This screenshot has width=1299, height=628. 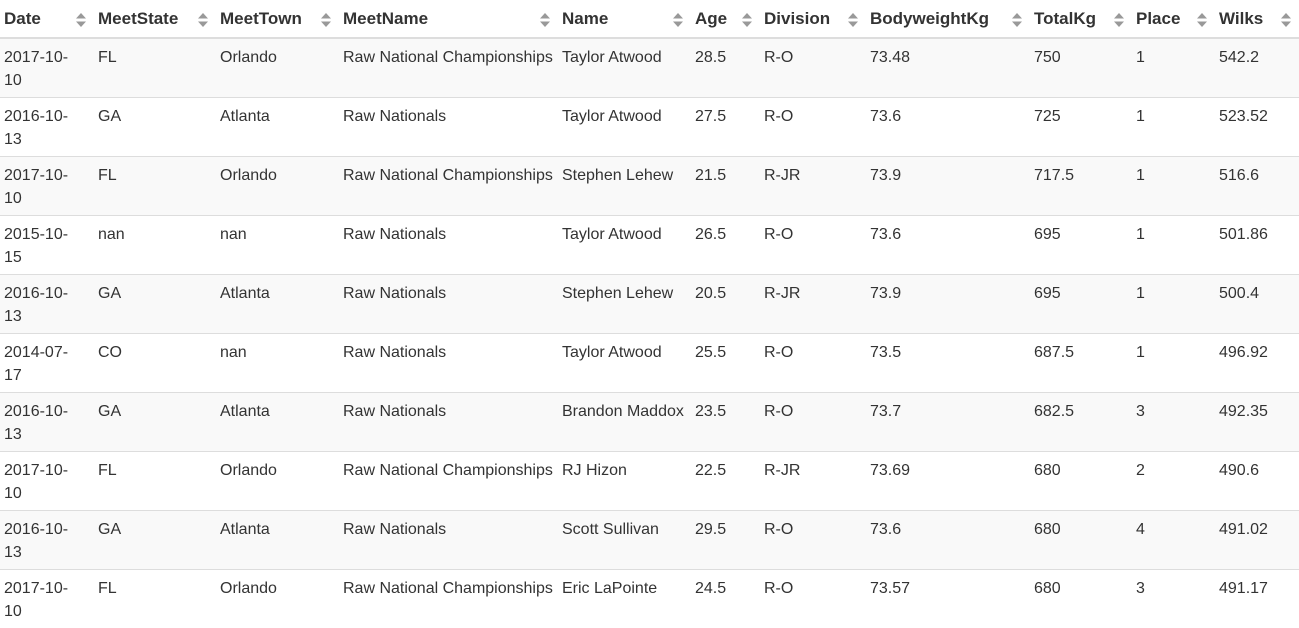 I want to click on column-header-age: Age, so click(x=725, y=19).